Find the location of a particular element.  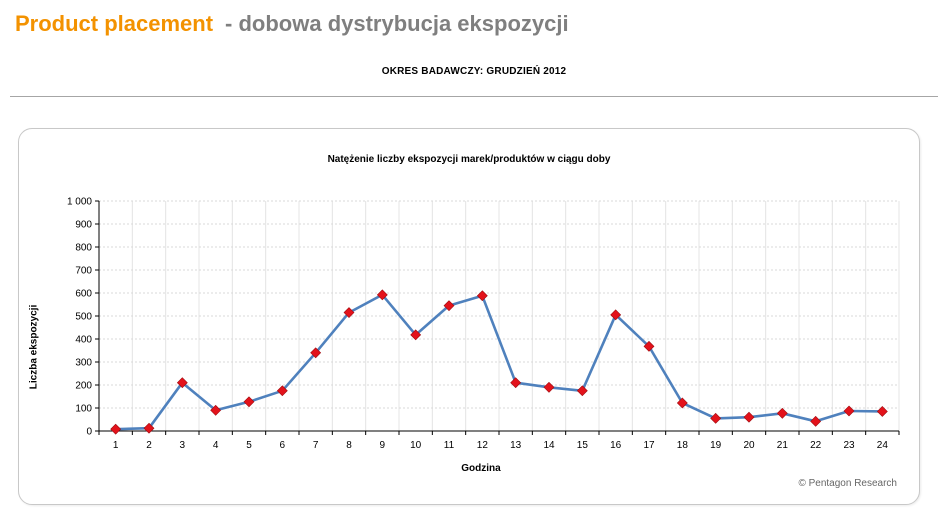

x-tick-label: 1 is located at coordinates (116, 445).